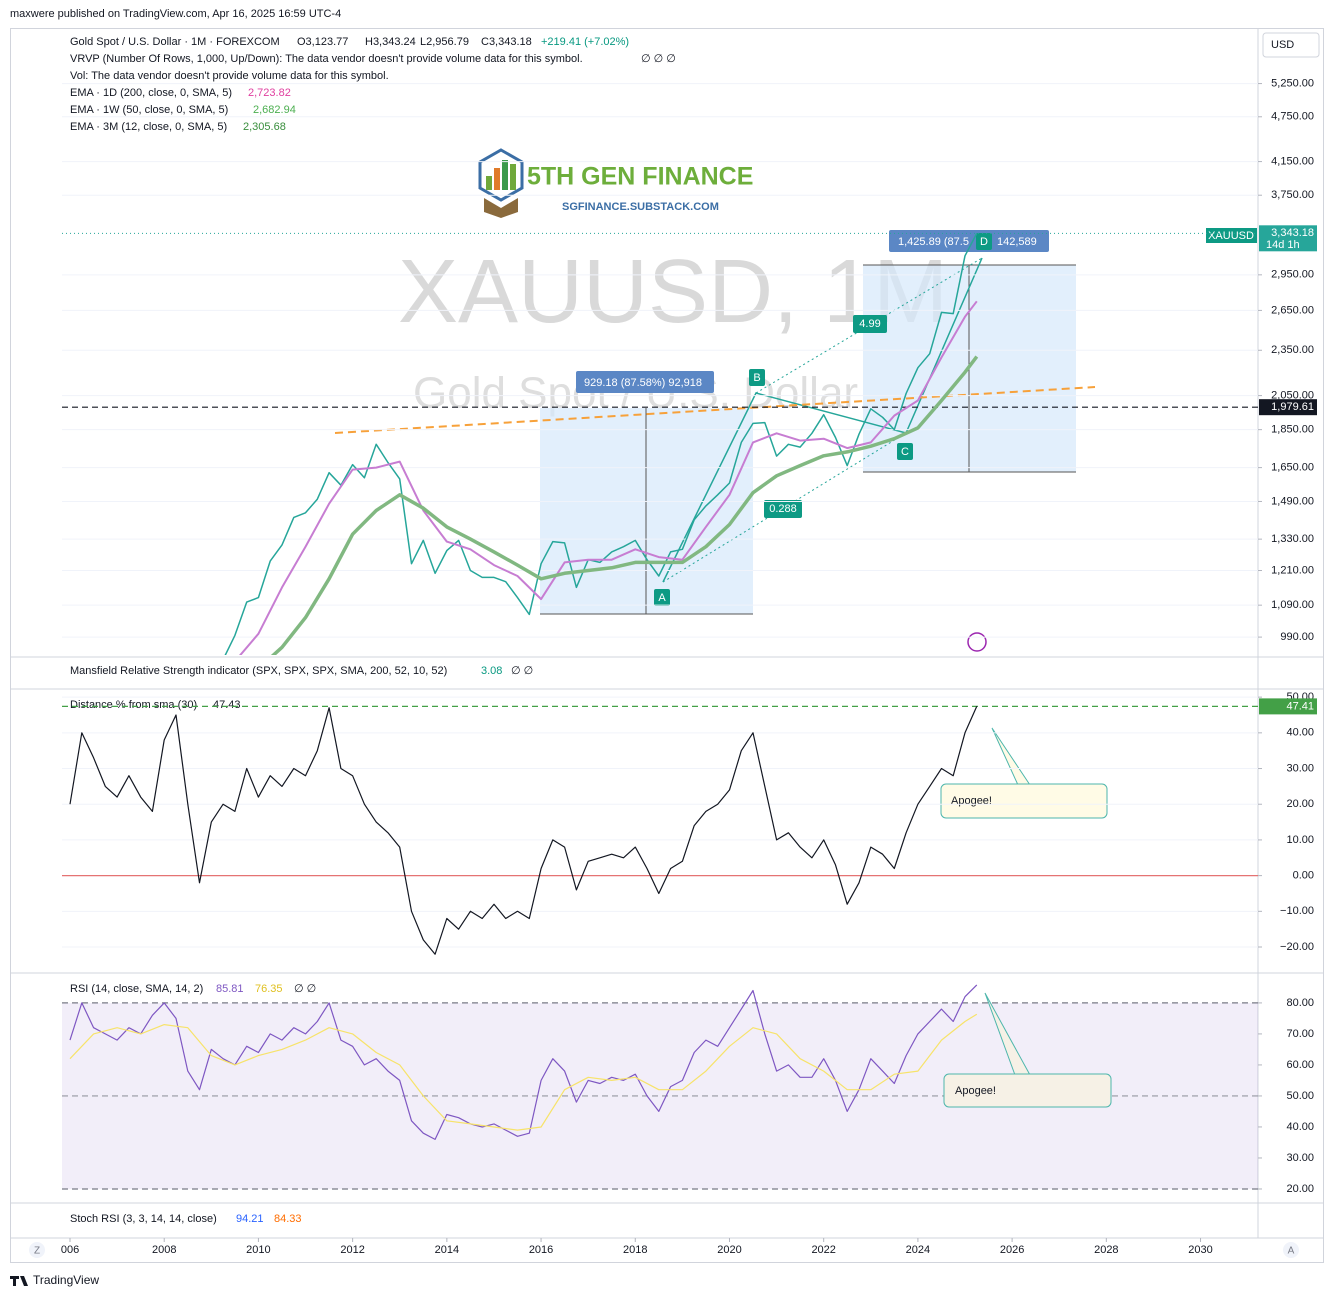 The width and height of the screenshot is (1334, 1299). I want to click on legend-ema-value: 2,723.82, so click(269, 93).